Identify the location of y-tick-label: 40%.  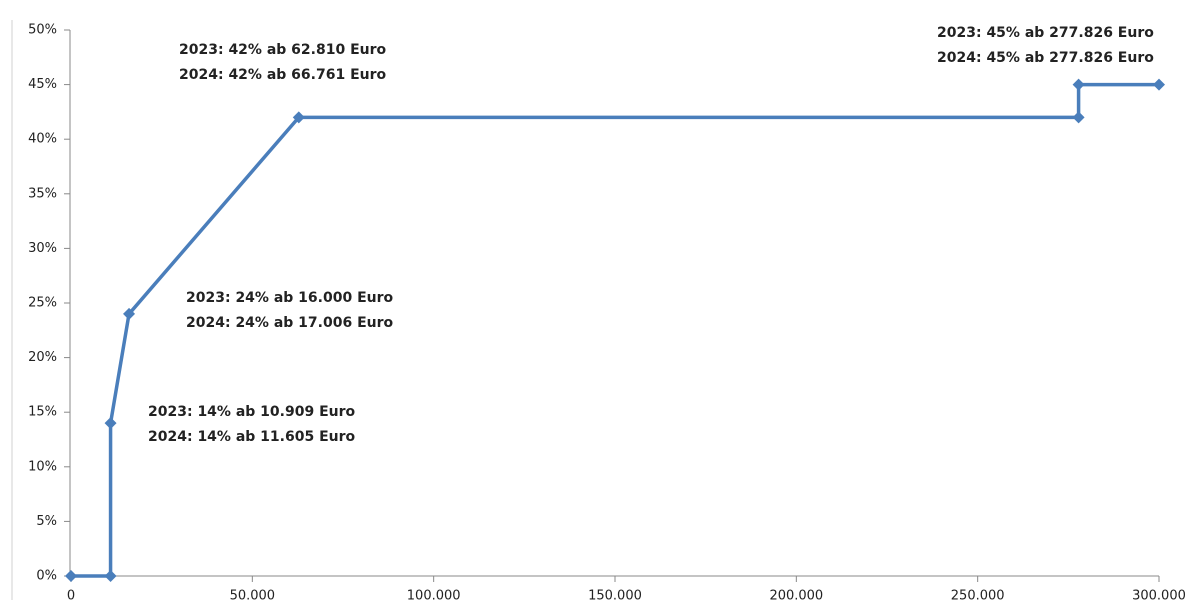
(42, 139).